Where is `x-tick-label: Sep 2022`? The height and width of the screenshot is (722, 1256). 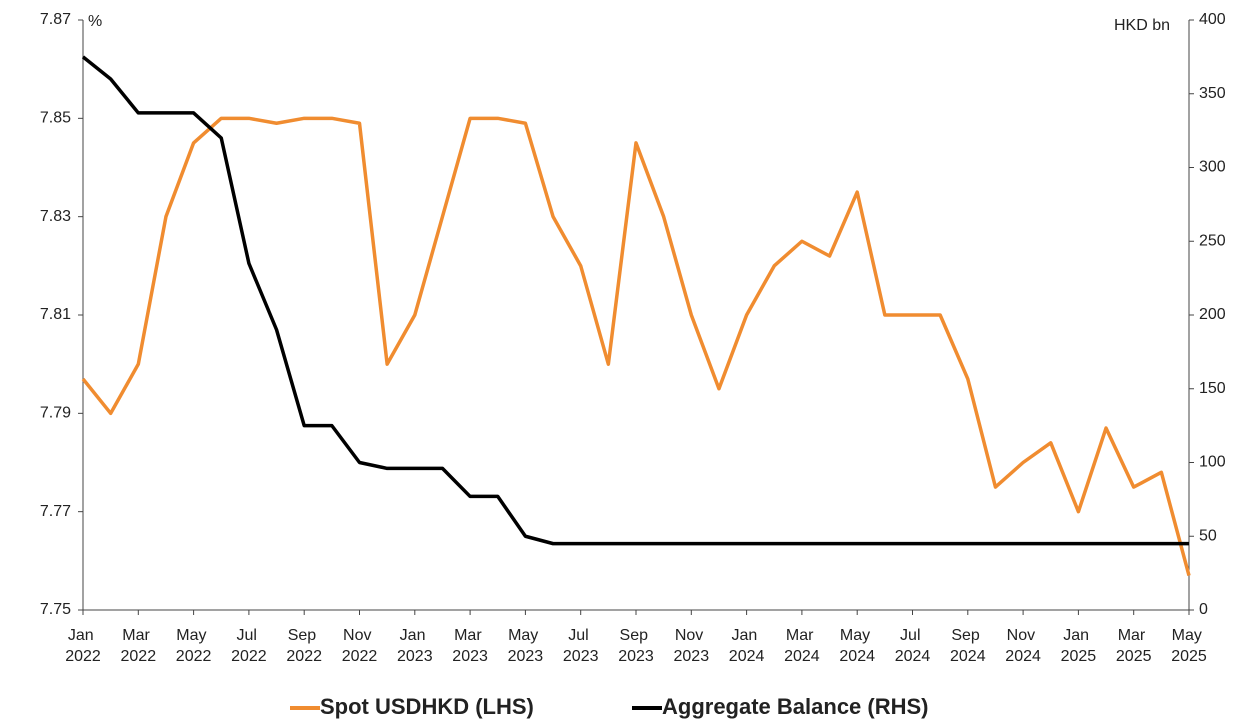
x-tick-label: Sep 2022 is located at coordinates (304, 646).